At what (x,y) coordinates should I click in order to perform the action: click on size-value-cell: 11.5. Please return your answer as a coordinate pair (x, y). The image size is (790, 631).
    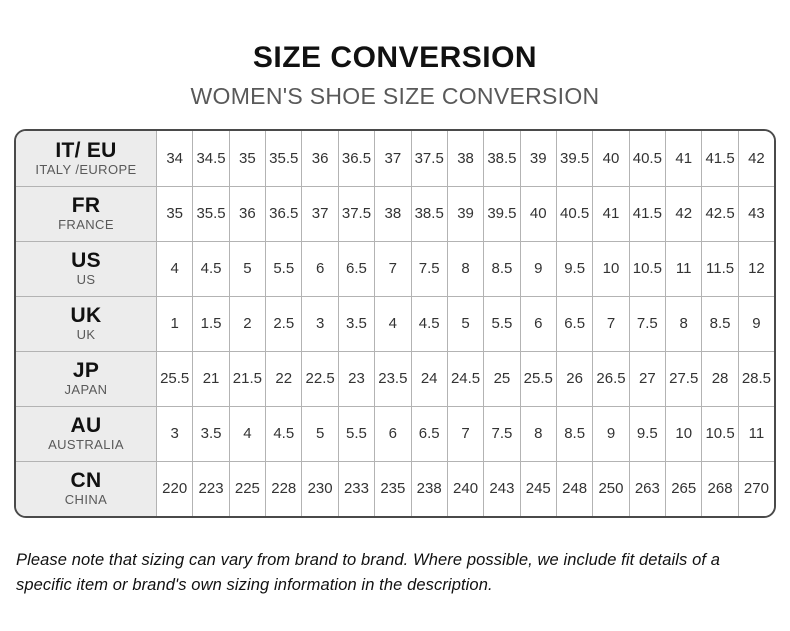
    Looking at the image, I should click on (719, 268).